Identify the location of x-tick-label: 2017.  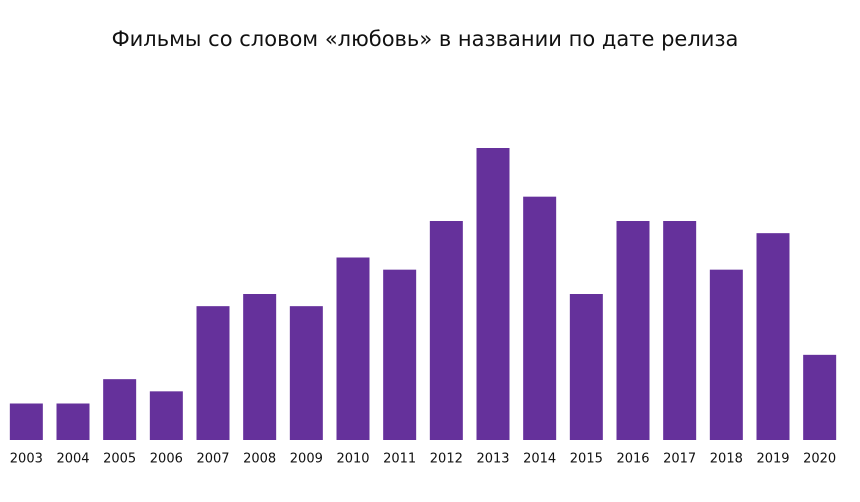
(679, 459).